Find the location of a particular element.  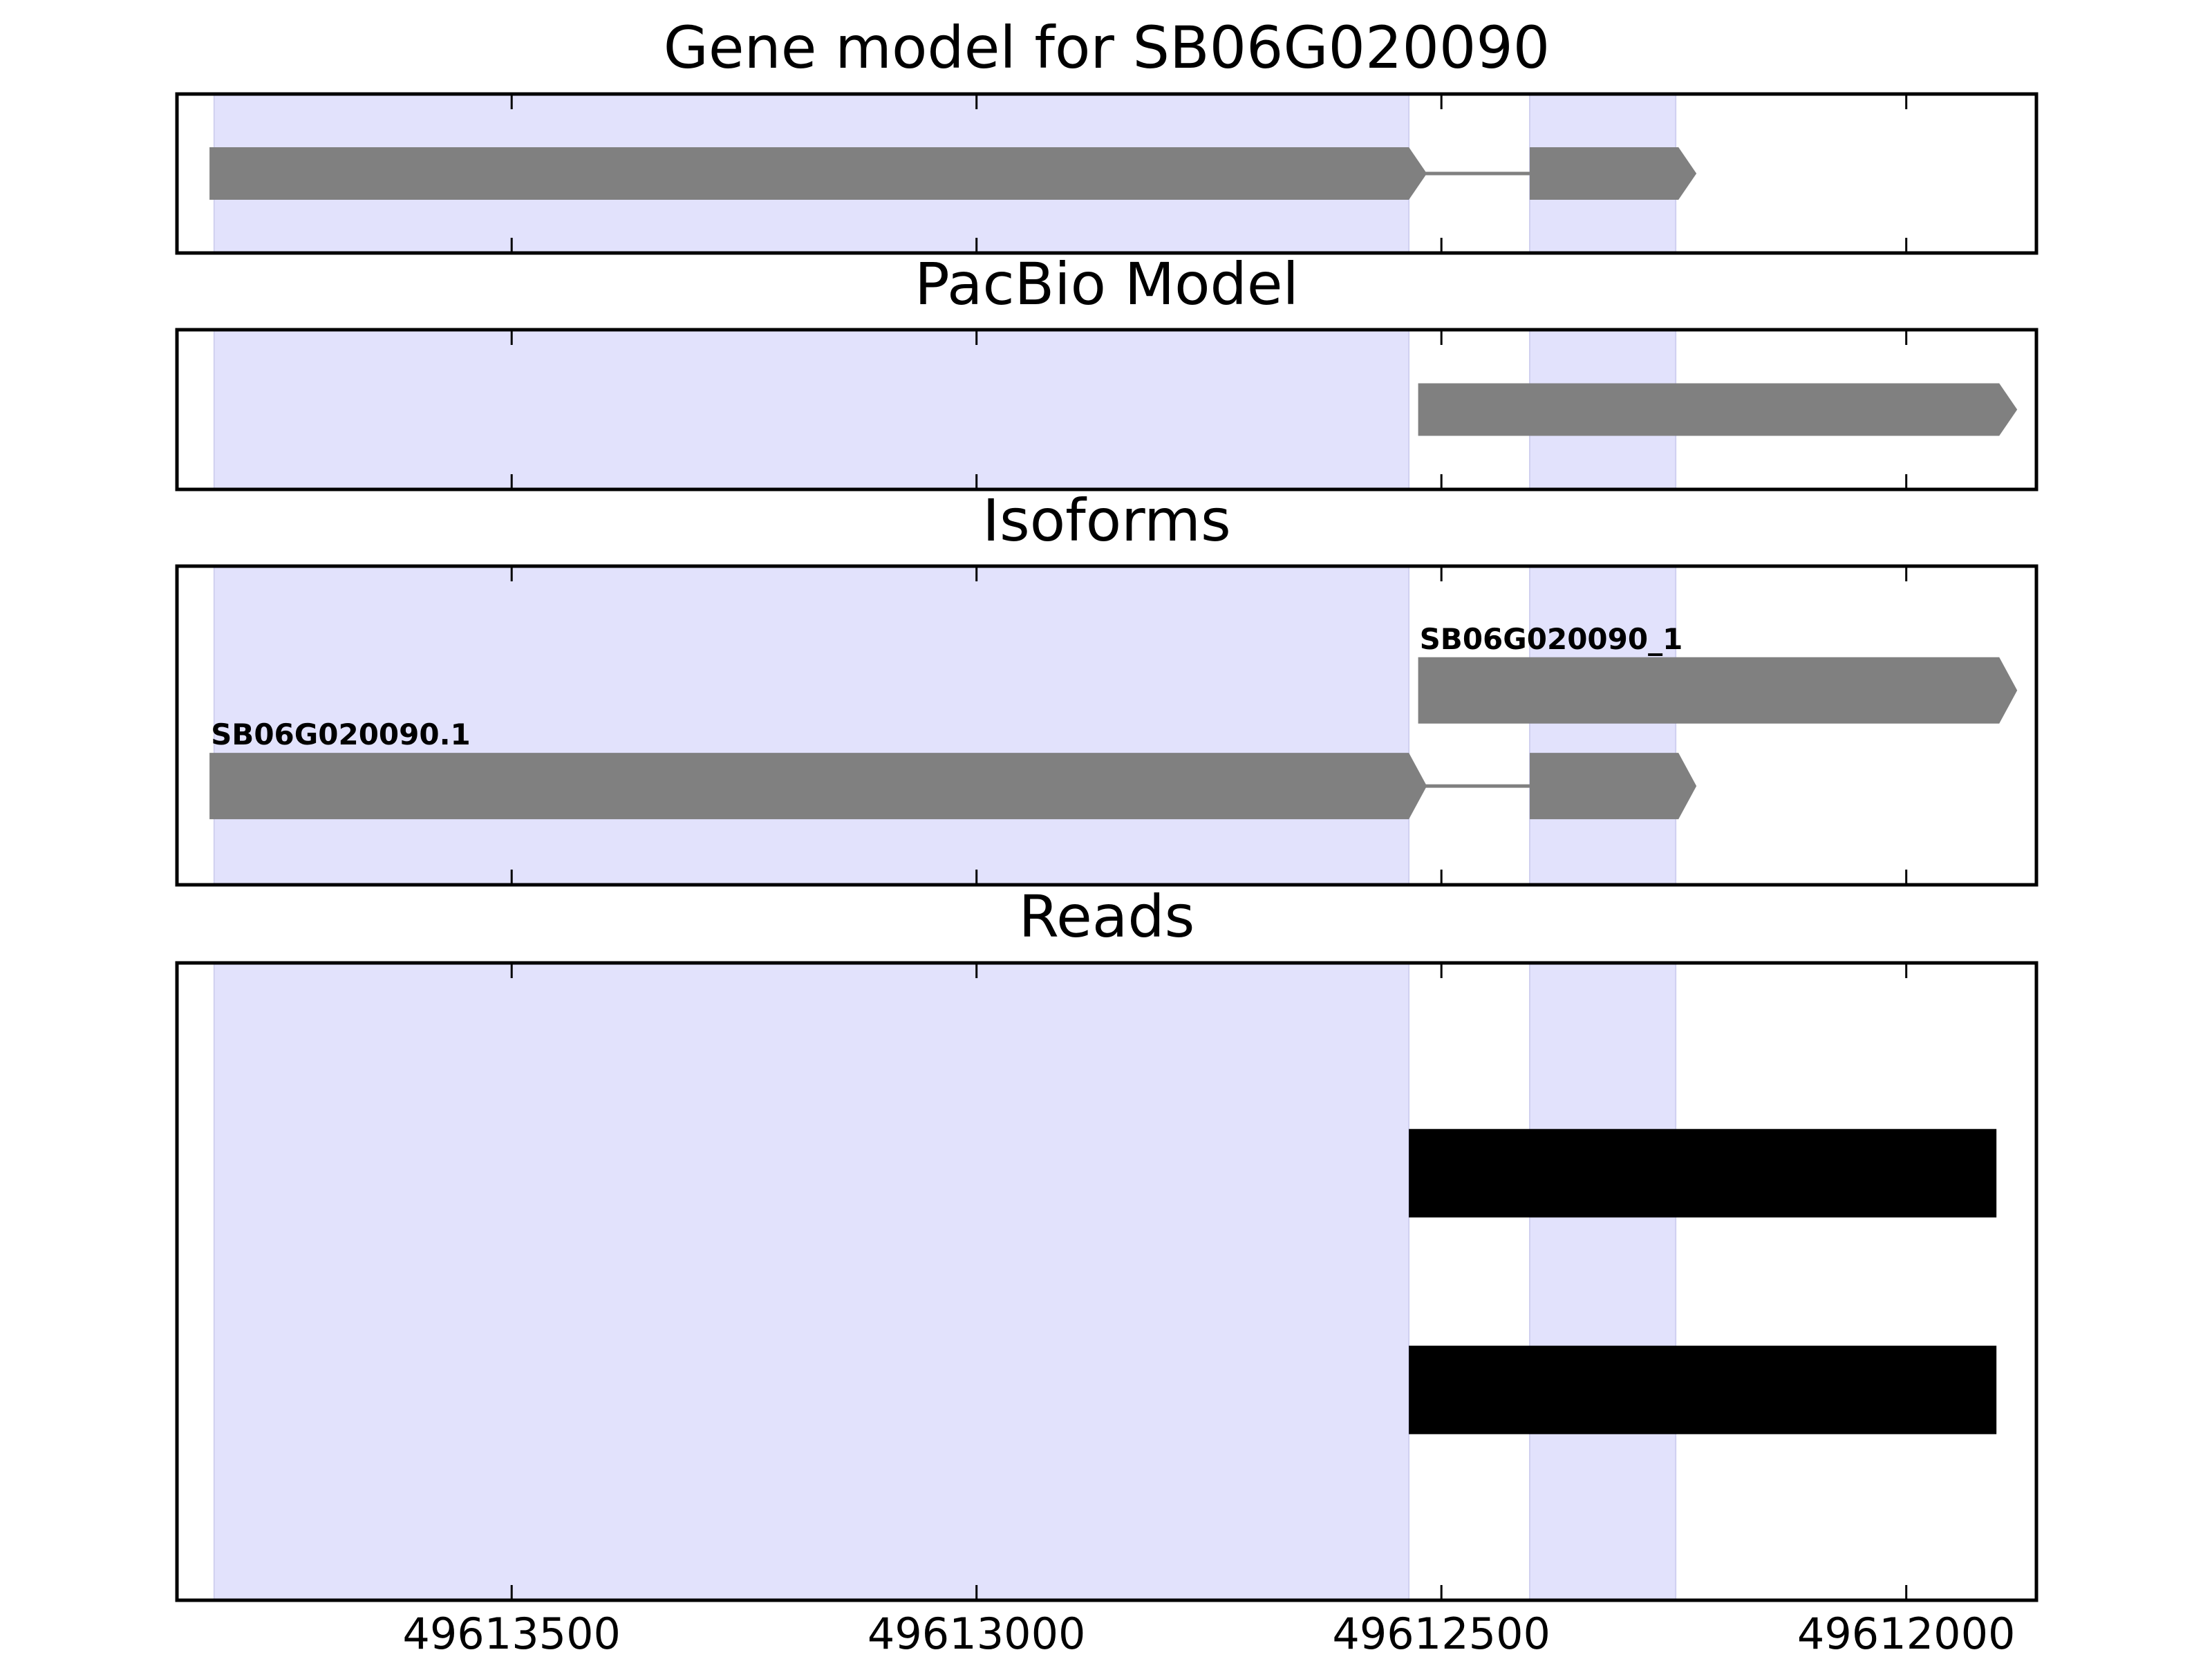

transcript: SB06G020090_1 is located at coordinates (1718, 673).